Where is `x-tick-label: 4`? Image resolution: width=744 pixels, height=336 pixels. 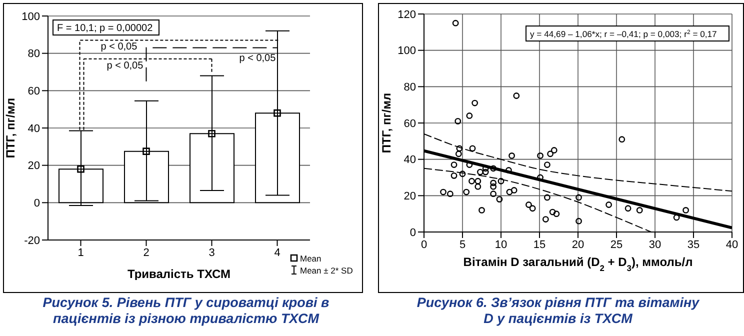
x-tick-label: 4 is located at coordinates (277, 252).